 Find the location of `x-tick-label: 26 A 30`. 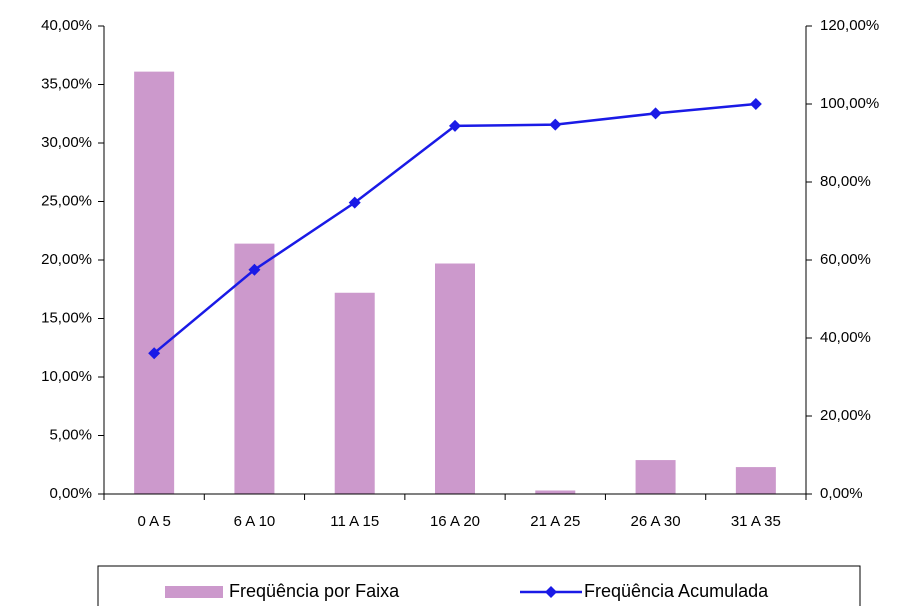

x-tick-label: 26 A 30 is located at coordinates (656, 521).